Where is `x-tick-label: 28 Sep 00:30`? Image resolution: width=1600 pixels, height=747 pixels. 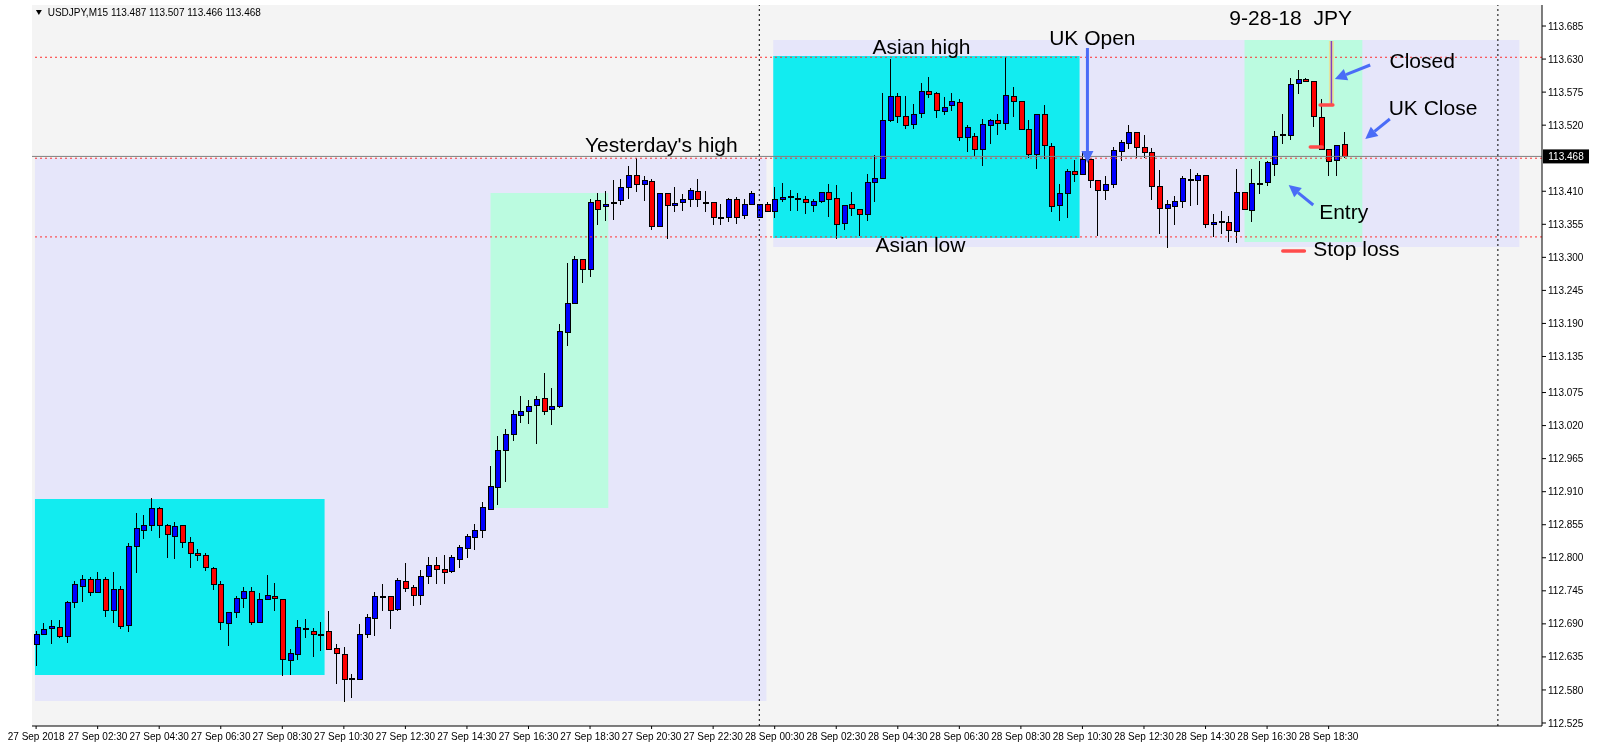 x-tick-label: 28 Sep 00:30 is located at coordinates (774, 736).